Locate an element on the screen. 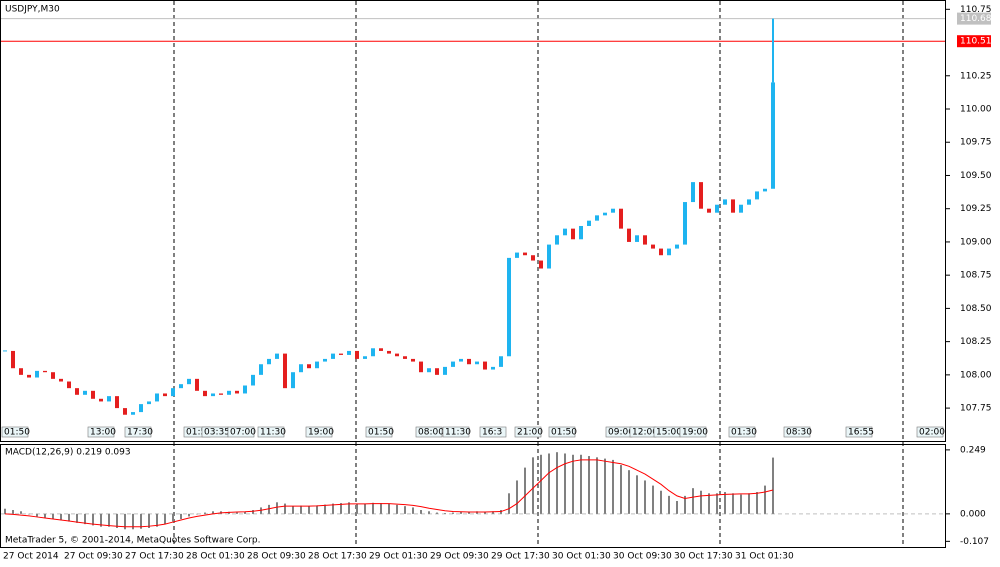 This screenshot has width=1000, height=567. session-tag: 03:35 is located at coordinates (217, 433).